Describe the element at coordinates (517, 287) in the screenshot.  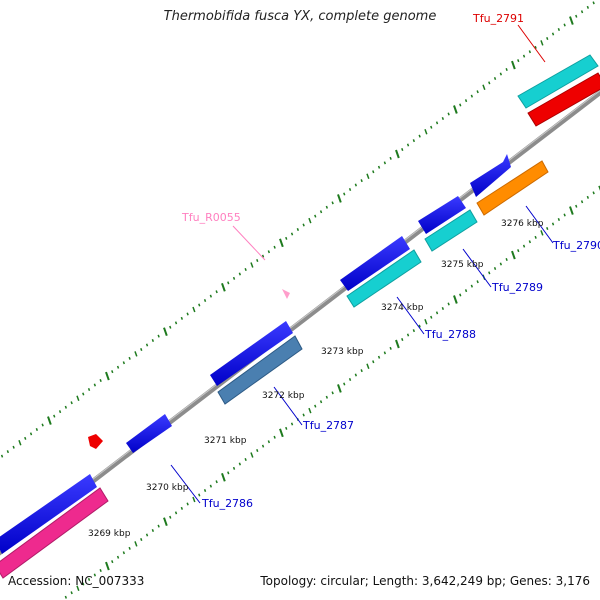
I see `gene-label-tfu-2789: Tfu_2789` at that location.